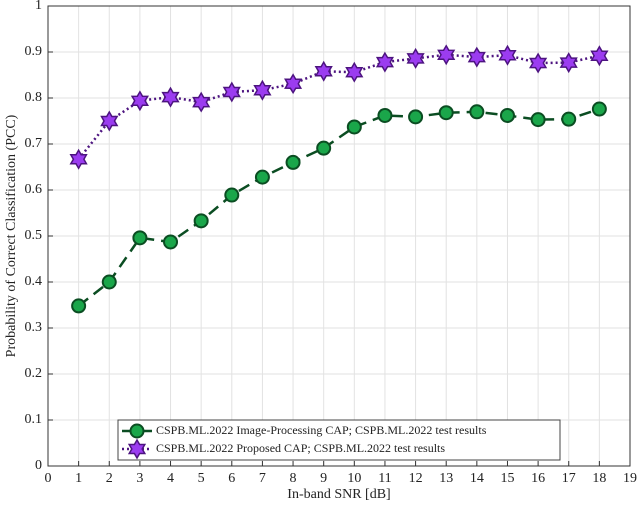 This screenshot has height=512, width=640. Describe the element at coordinates (338, 494) in the screenshot. I see `x-axis-label: In-band SNR [dB]` at that location.